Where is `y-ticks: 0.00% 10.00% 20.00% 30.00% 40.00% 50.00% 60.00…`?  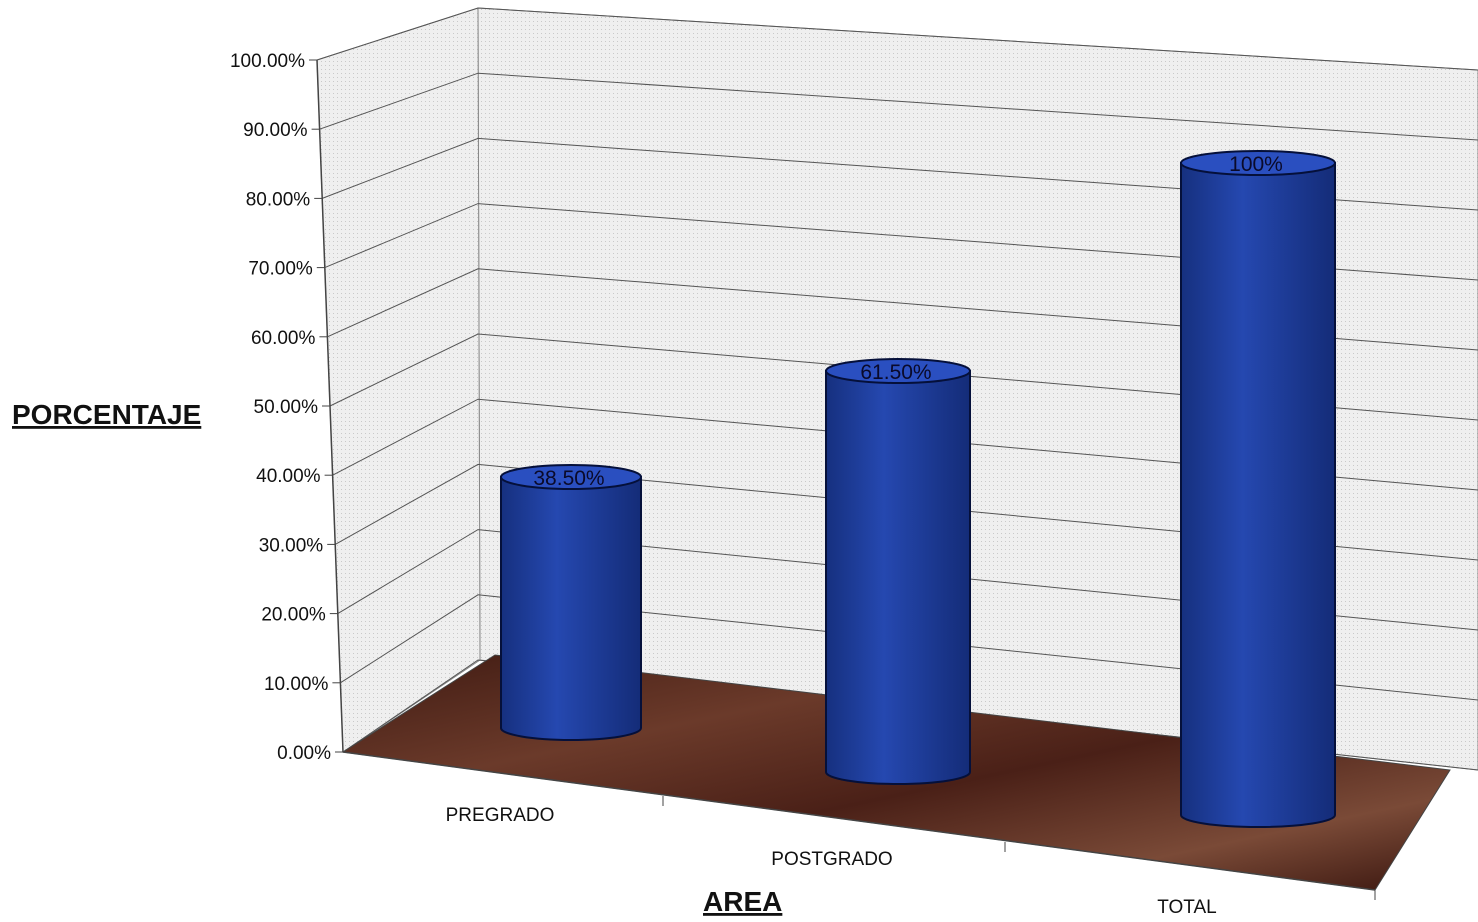
y-ticks: 0.00% 10.00% 20.00% 30.00% 40.00% 50.00% 60.00… is located at coordinates (286, 407).